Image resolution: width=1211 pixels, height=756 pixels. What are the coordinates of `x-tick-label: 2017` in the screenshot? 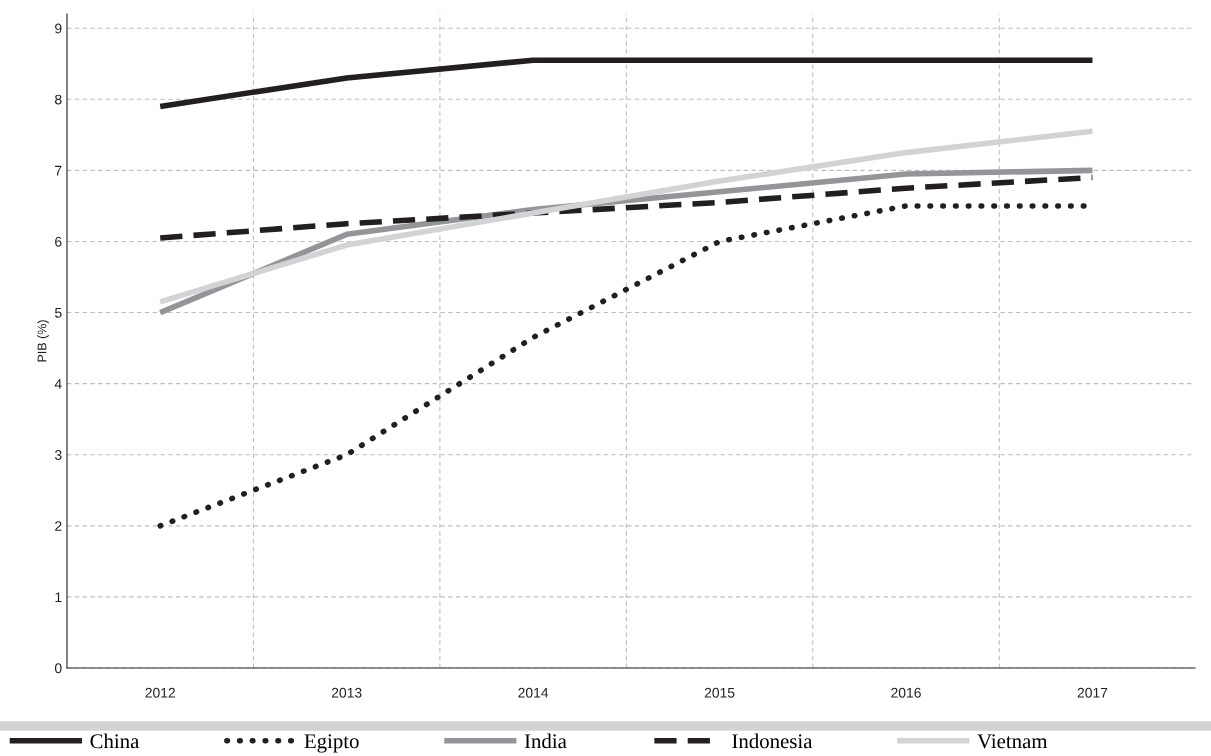 It's located at (1092, 692).